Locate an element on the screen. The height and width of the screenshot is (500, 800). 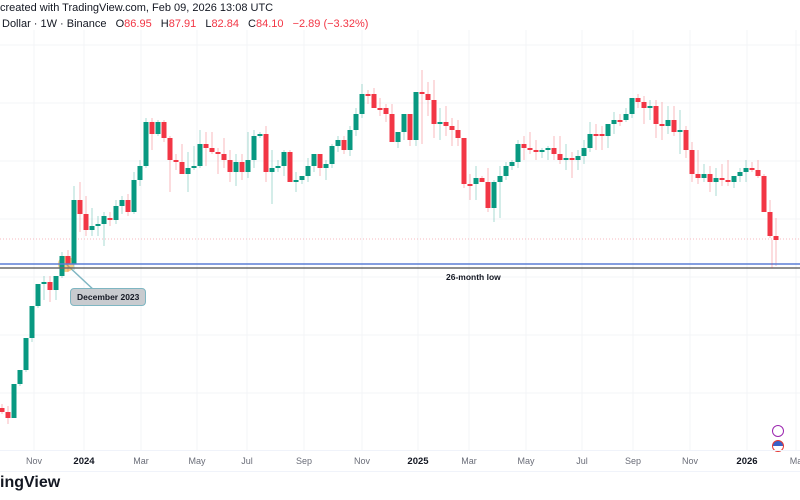
event-lightning-icon is located at coordinates (778, 431).